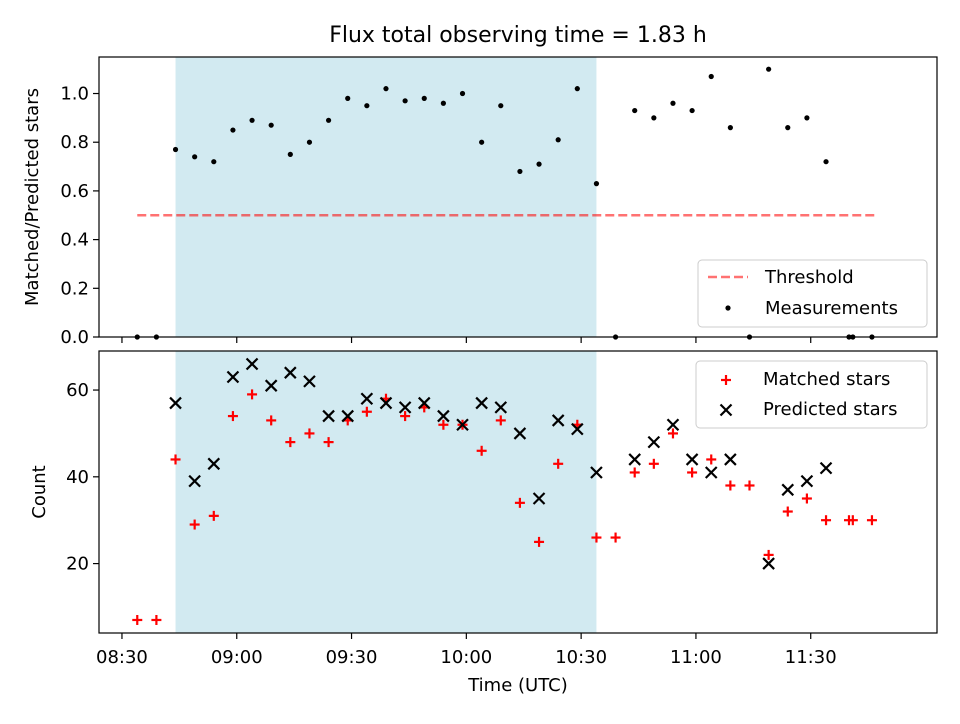 The image size is (960, 724). Describe the element at coordinates (577, 429) in the screenshot. I see `predicted-point-21-b` at that location.